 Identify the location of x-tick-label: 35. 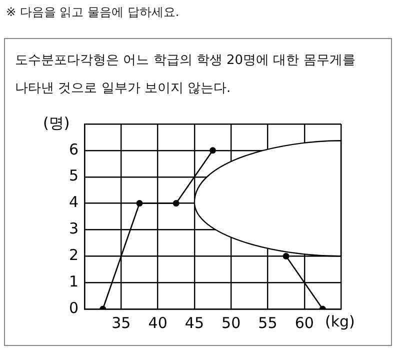
(121, 323).